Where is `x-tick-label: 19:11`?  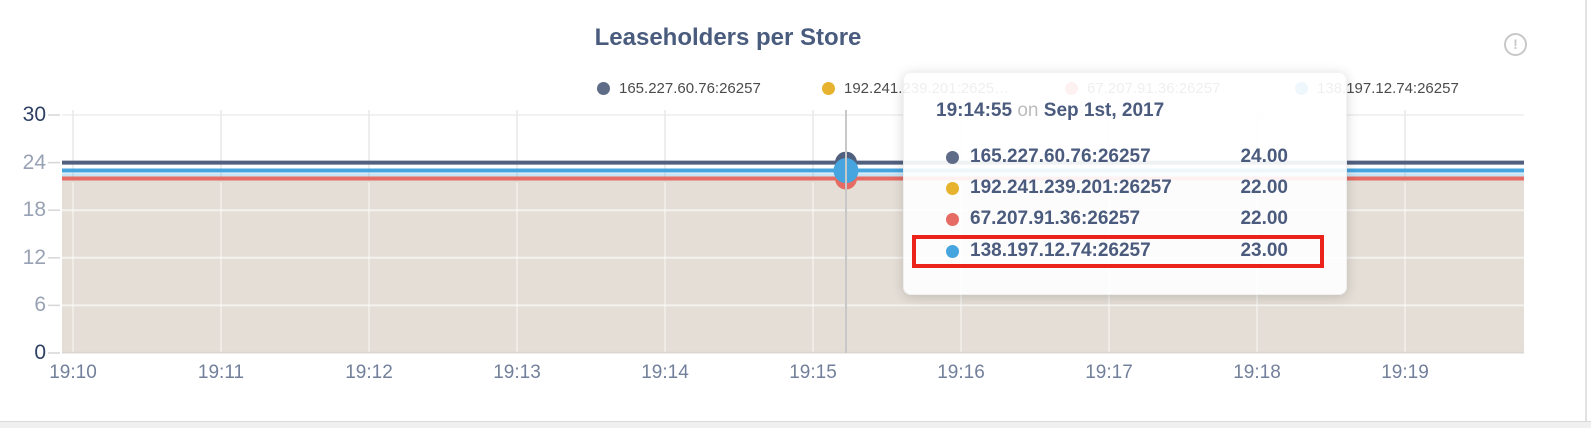 x-tick-label: 19:11 is located at coordinates (221, 372).